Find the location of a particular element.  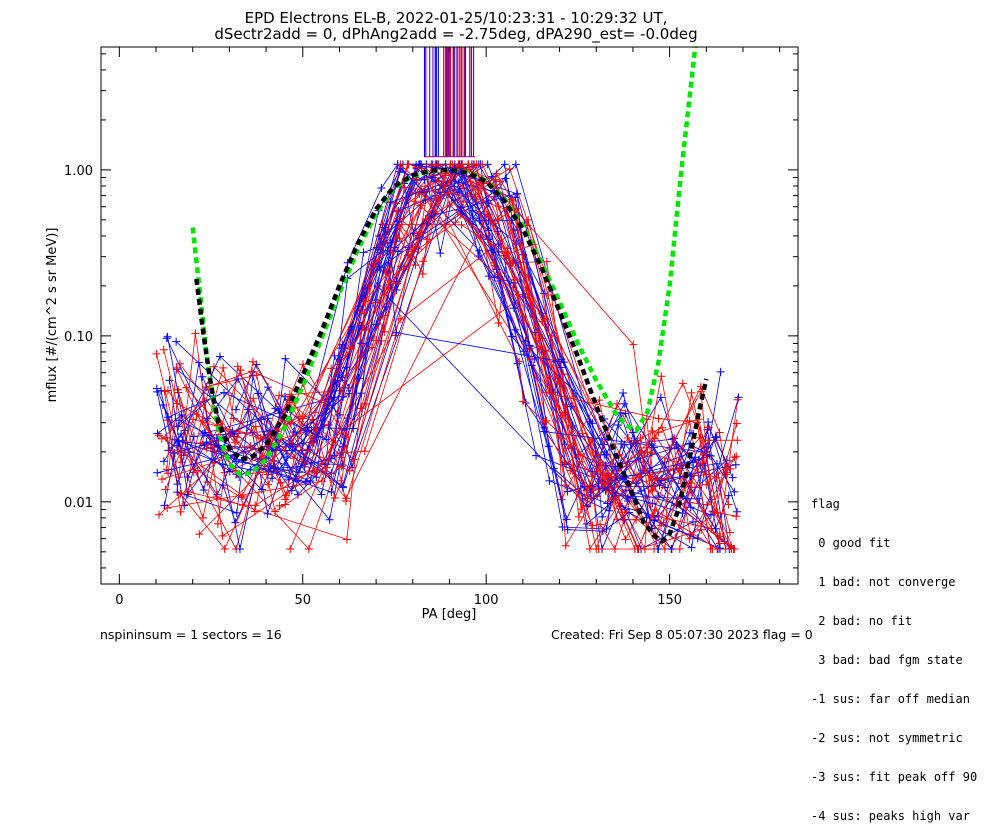

legend-item: 3 bad: bad fgm state is located at coordinates (887, 660).